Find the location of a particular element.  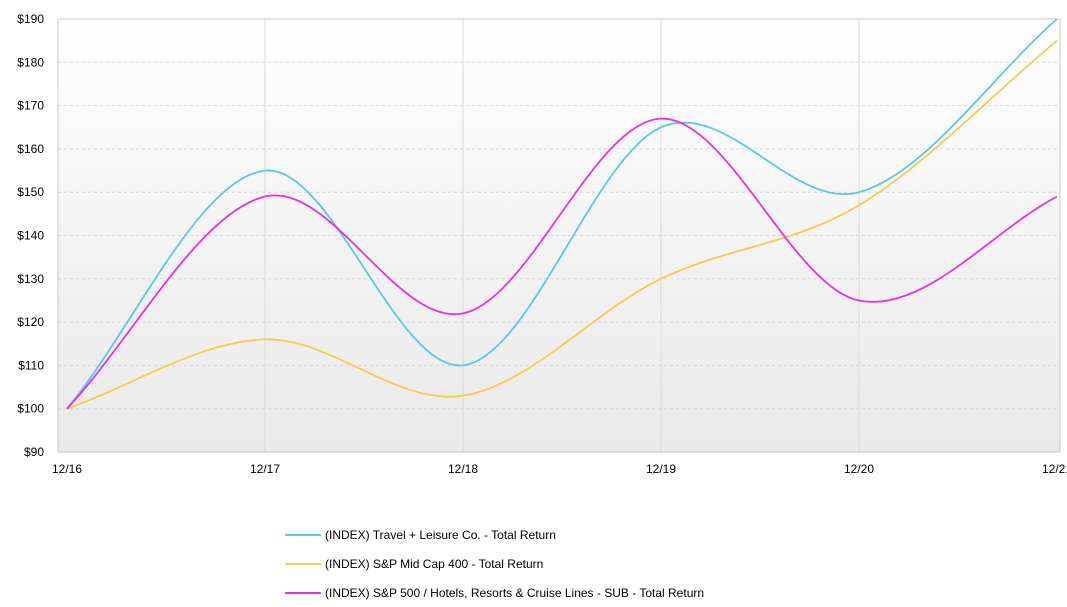

x-tick-label: 12/18 is located at coordinates (463, 469).